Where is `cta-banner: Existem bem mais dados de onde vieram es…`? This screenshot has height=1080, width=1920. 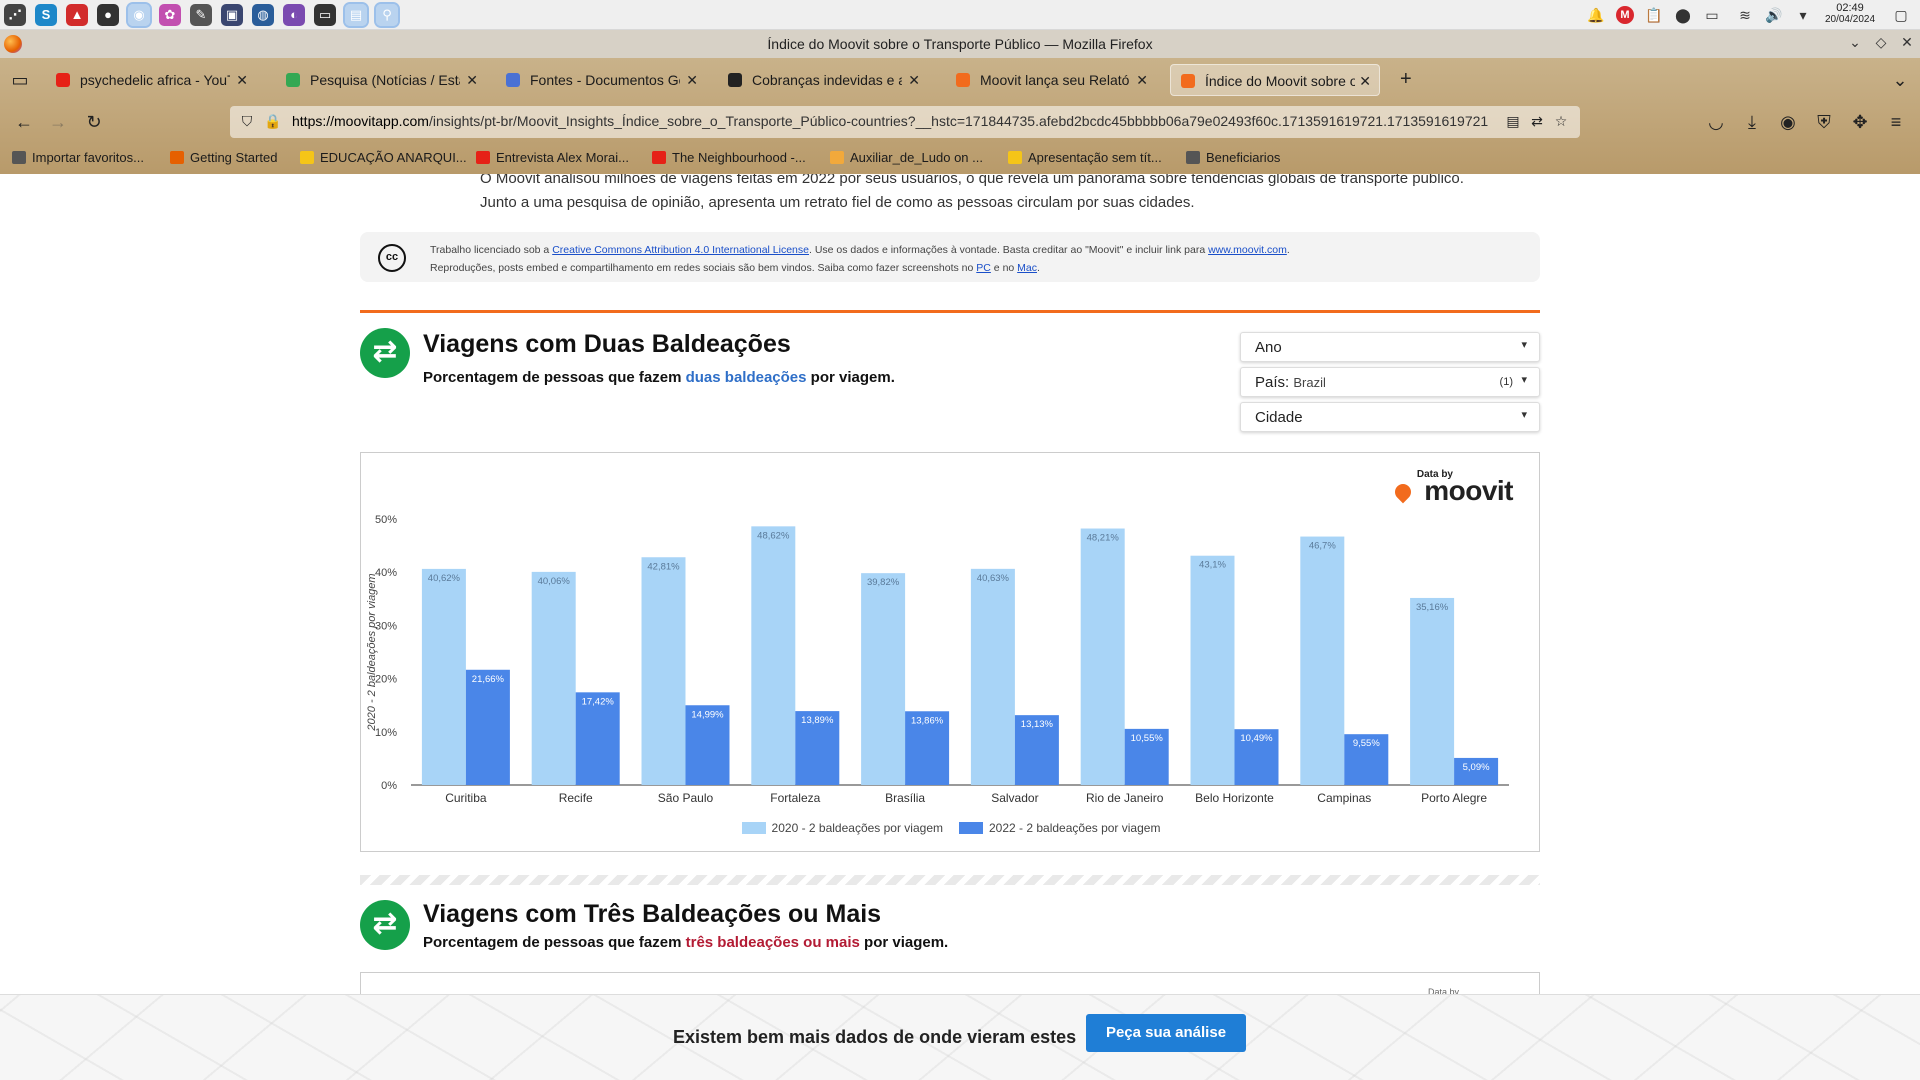 cta-banner: Existem bem mais dados de onde vieram es… is located at coordinates (960, 1037).